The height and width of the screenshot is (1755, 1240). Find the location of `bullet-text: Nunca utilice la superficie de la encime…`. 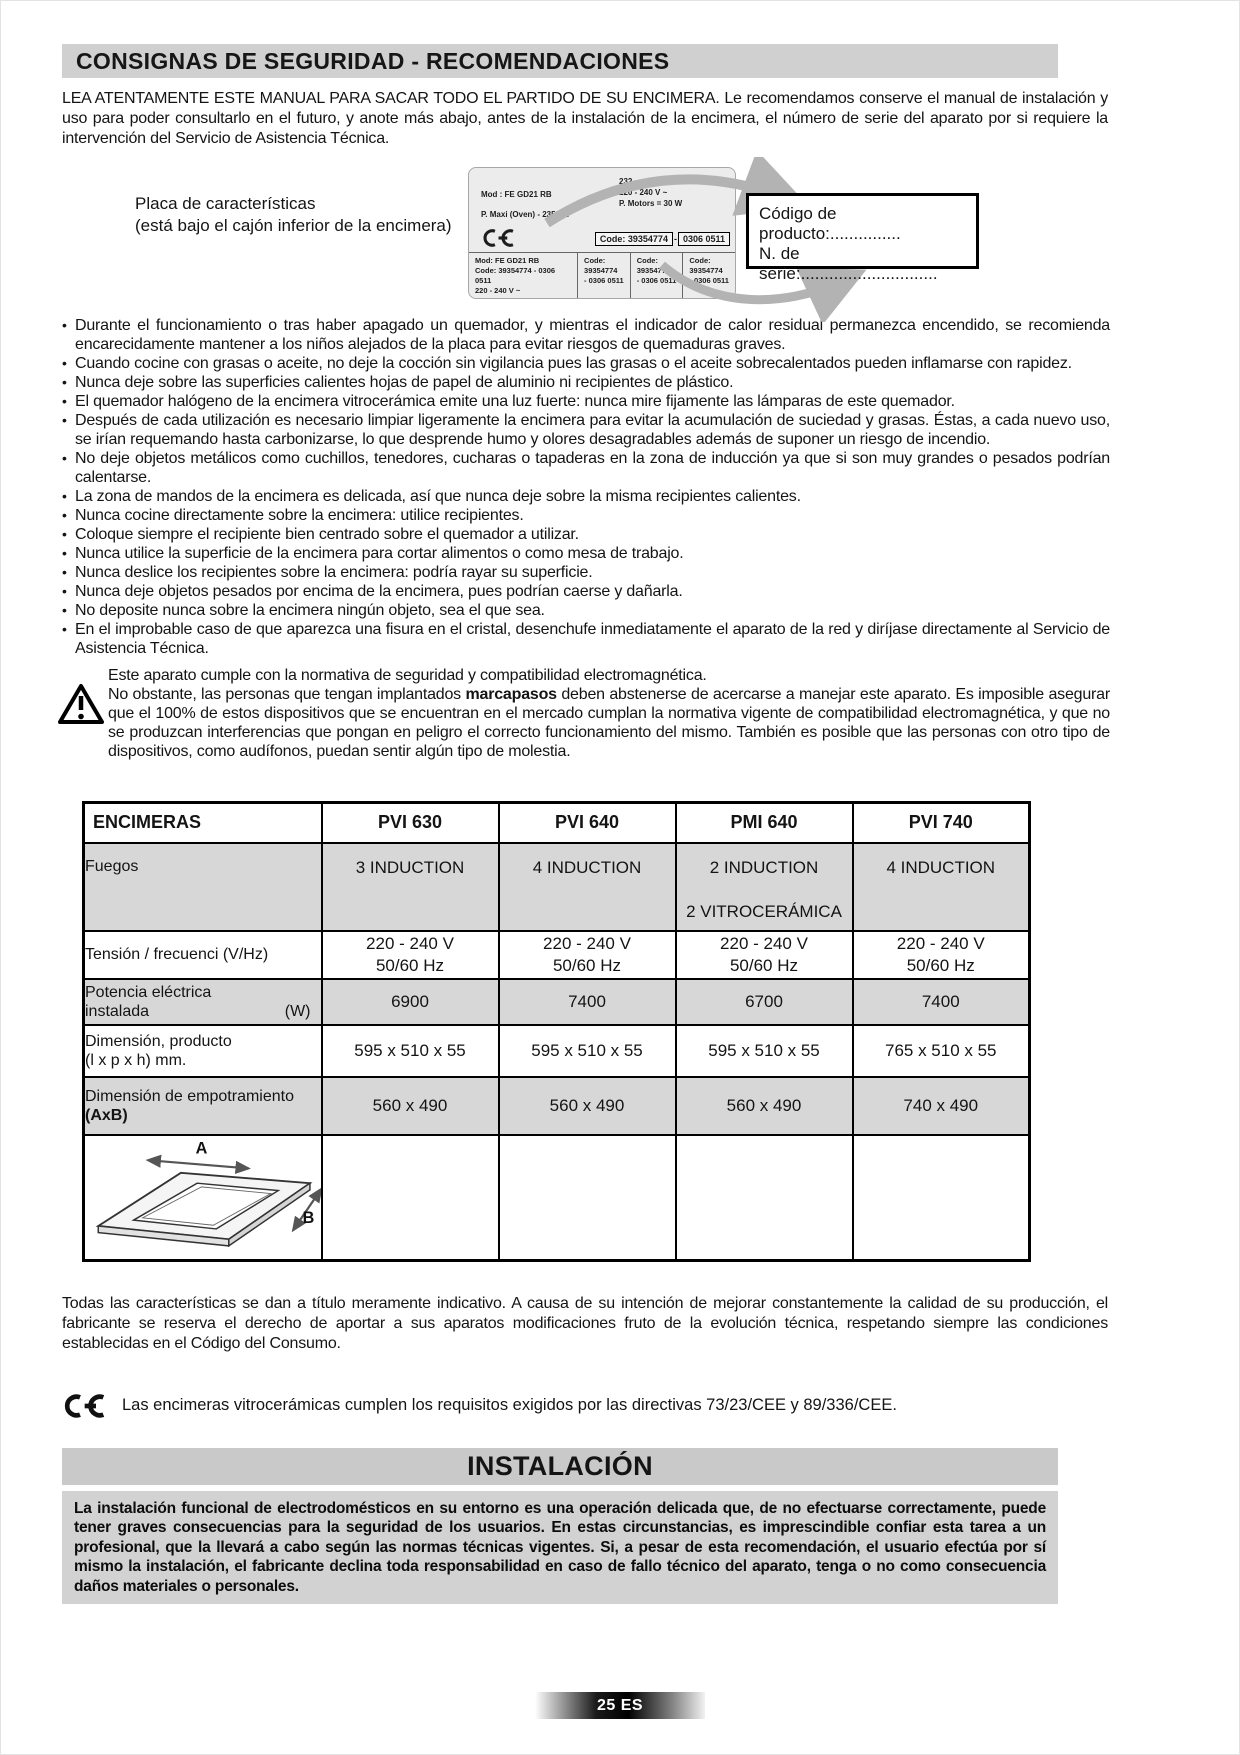

bullet-text: Nunca utilice la superficie de la encime… is located at coordinates (379, 553).